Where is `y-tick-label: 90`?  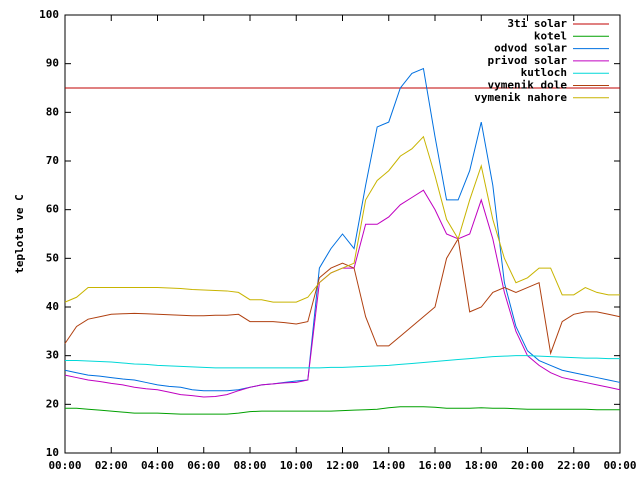 y-tick-label: 90 is located at coordinates (52, 63).